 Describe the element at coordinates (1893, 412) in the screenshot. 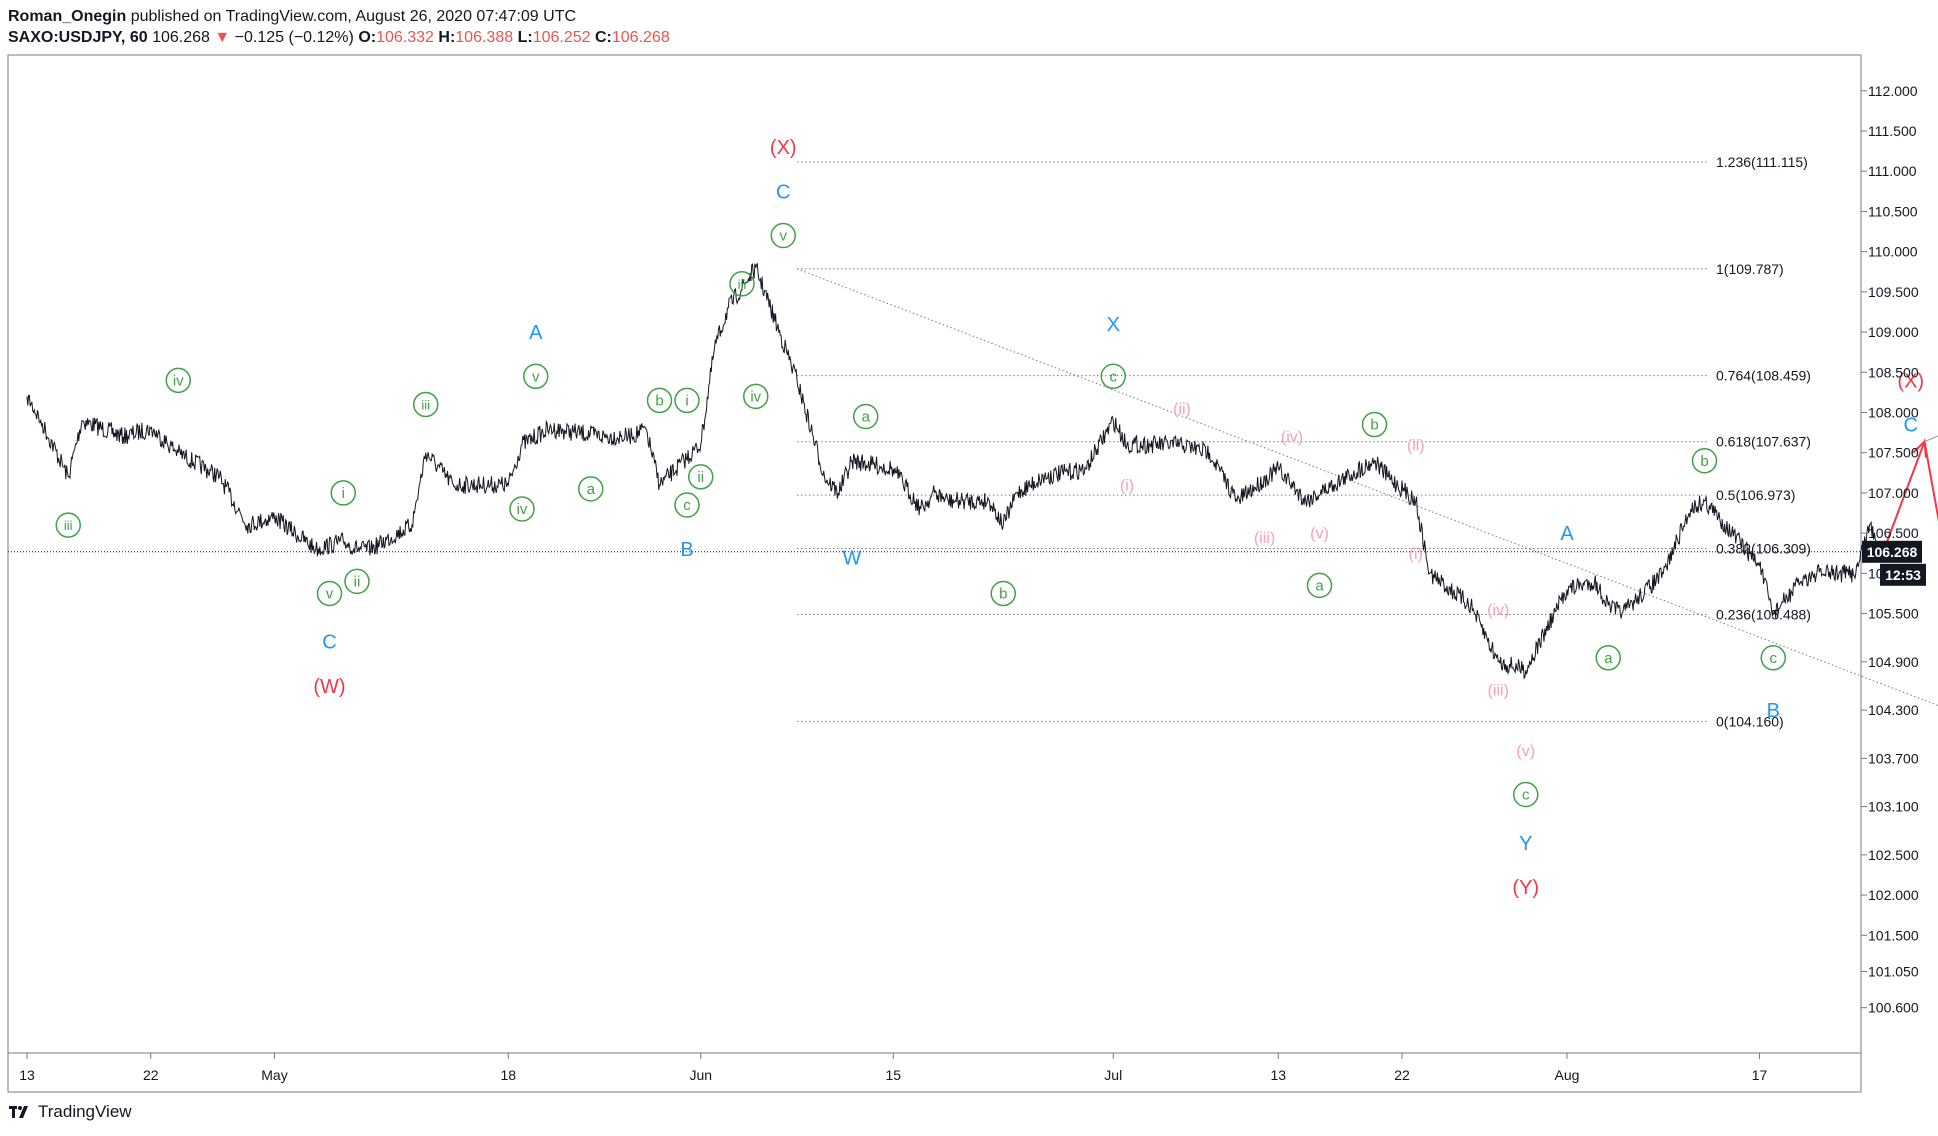

I see `price-tick-label: 108.000` at that location.